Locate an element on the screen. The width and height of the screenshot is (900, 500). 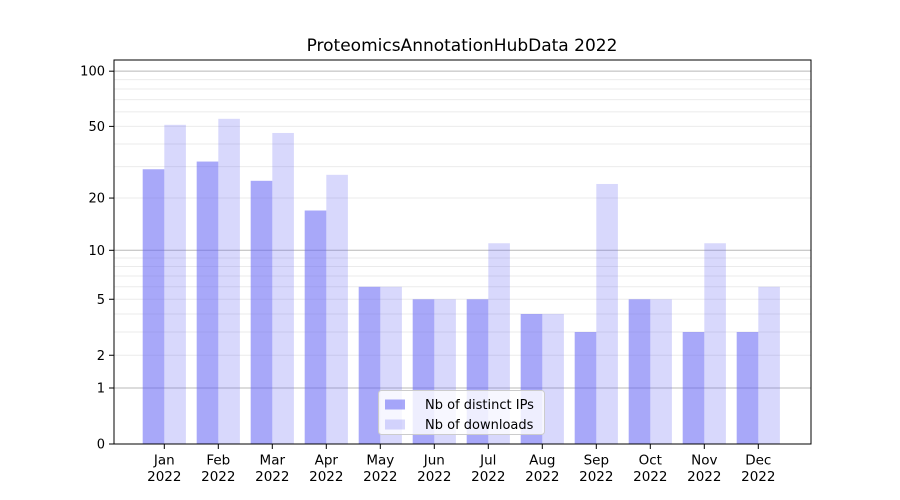
y-tick-label: 2 is located at coordinates (101, 356).